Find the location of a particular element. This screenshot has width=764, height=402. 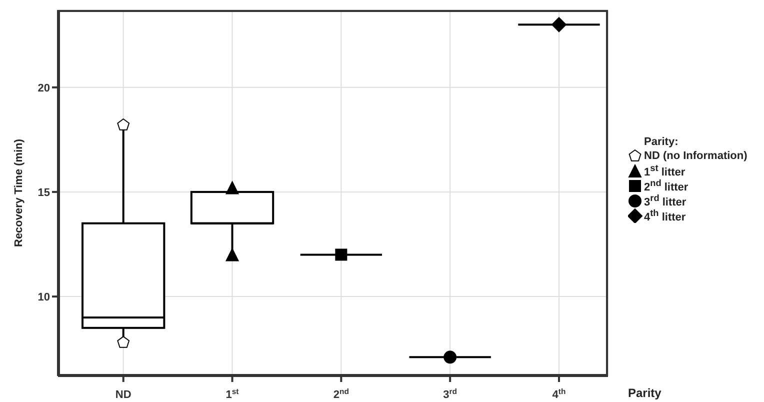

y-tick-label: 10 is located at coordinates (44, 297).